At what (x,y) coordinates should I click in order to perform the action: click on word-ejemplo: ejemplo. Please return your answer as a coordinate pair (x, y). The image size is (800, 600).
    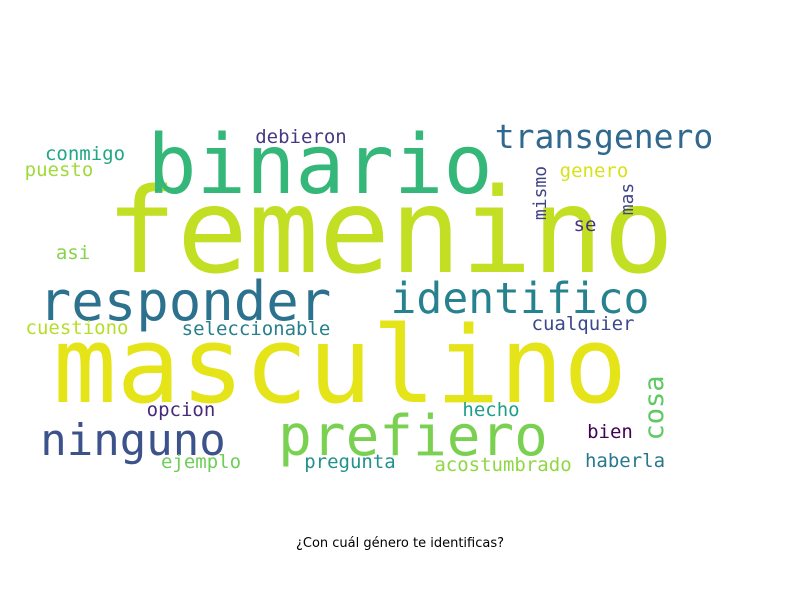
    Looking at the image, I should click on (201, 462).